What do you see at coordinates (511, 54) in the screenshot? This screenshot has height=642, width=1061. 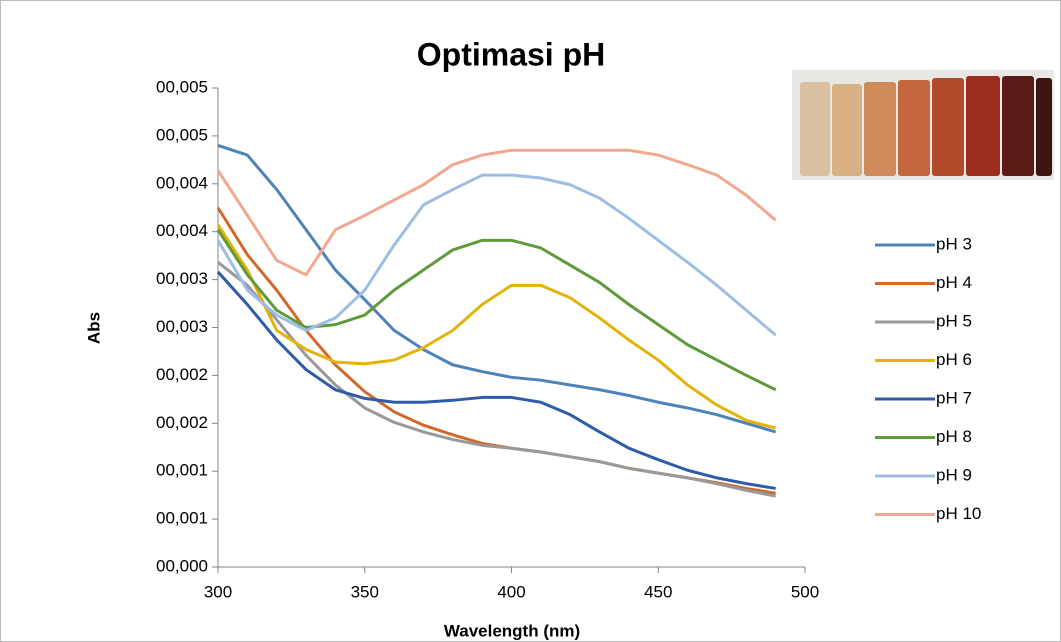 I see `chart-title: Optimasi pH` at bounding box center [511, 54].